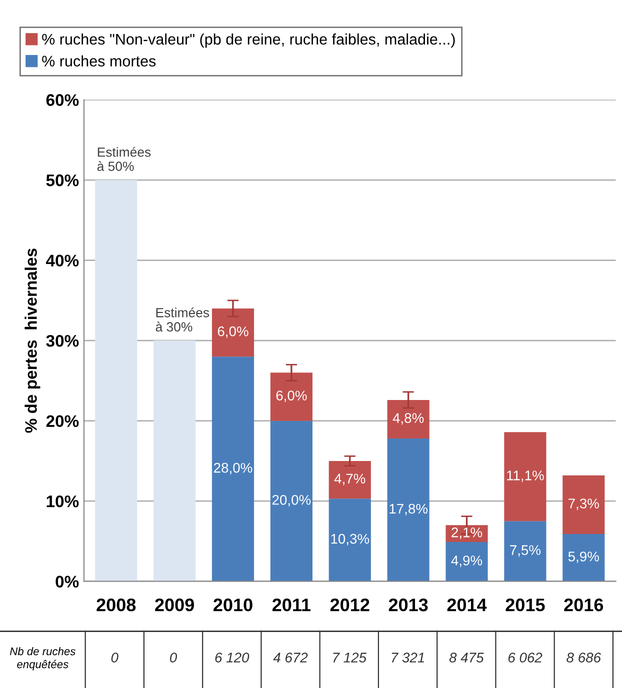 This screenshot has width=622, height=688. Describe the element at coordinates (525, 657) in the screenshot. I see `text: 6 062` at that location.